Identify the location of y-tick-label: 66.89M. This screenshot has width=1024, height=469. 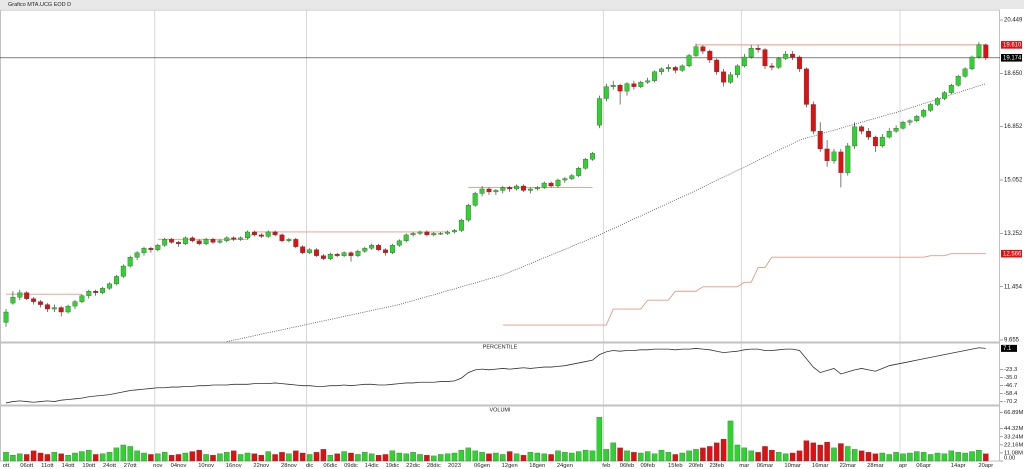
(1014, 413).